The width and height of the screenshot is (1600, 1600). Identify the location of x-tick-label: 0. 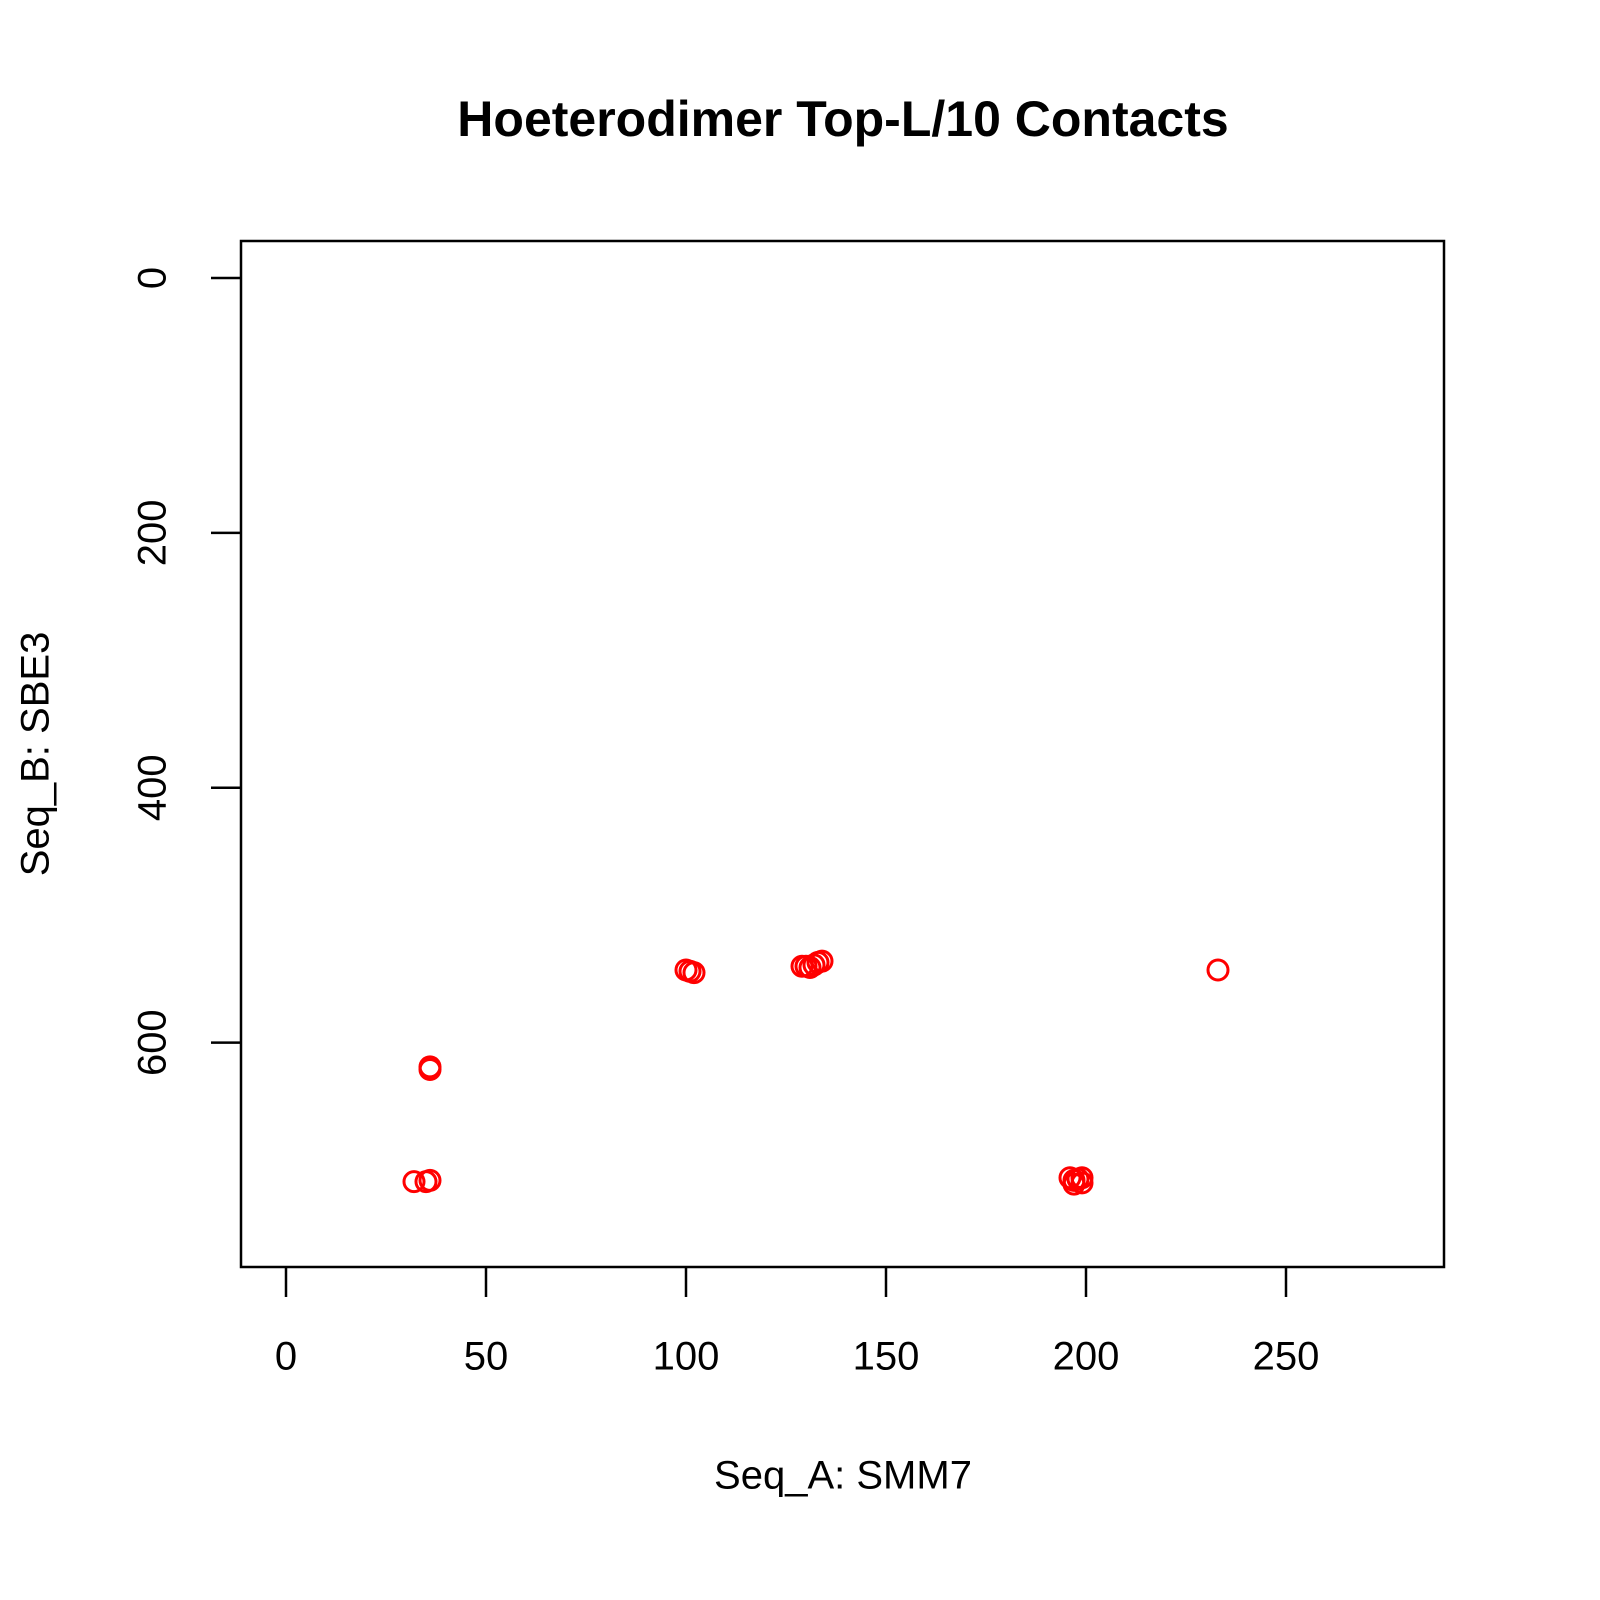
(286, 1357).